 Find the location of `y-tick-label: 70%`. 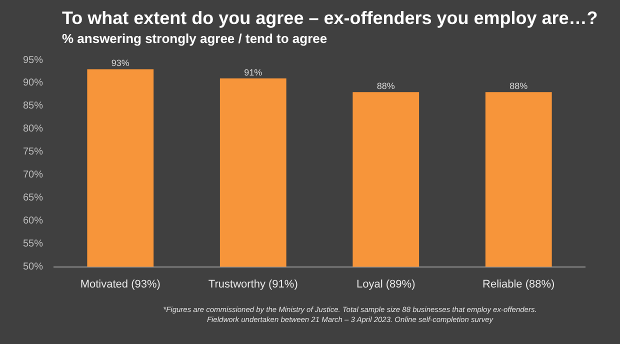

y-tick-label: 70% is located at coordinates (33, 175).